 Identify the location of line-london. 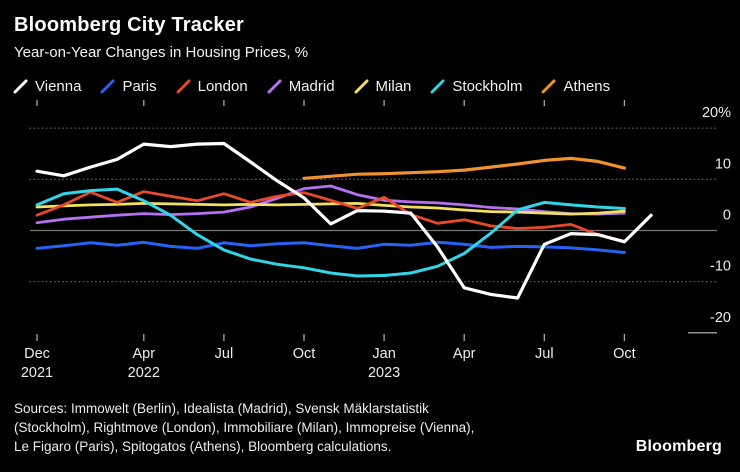
(330, 216).